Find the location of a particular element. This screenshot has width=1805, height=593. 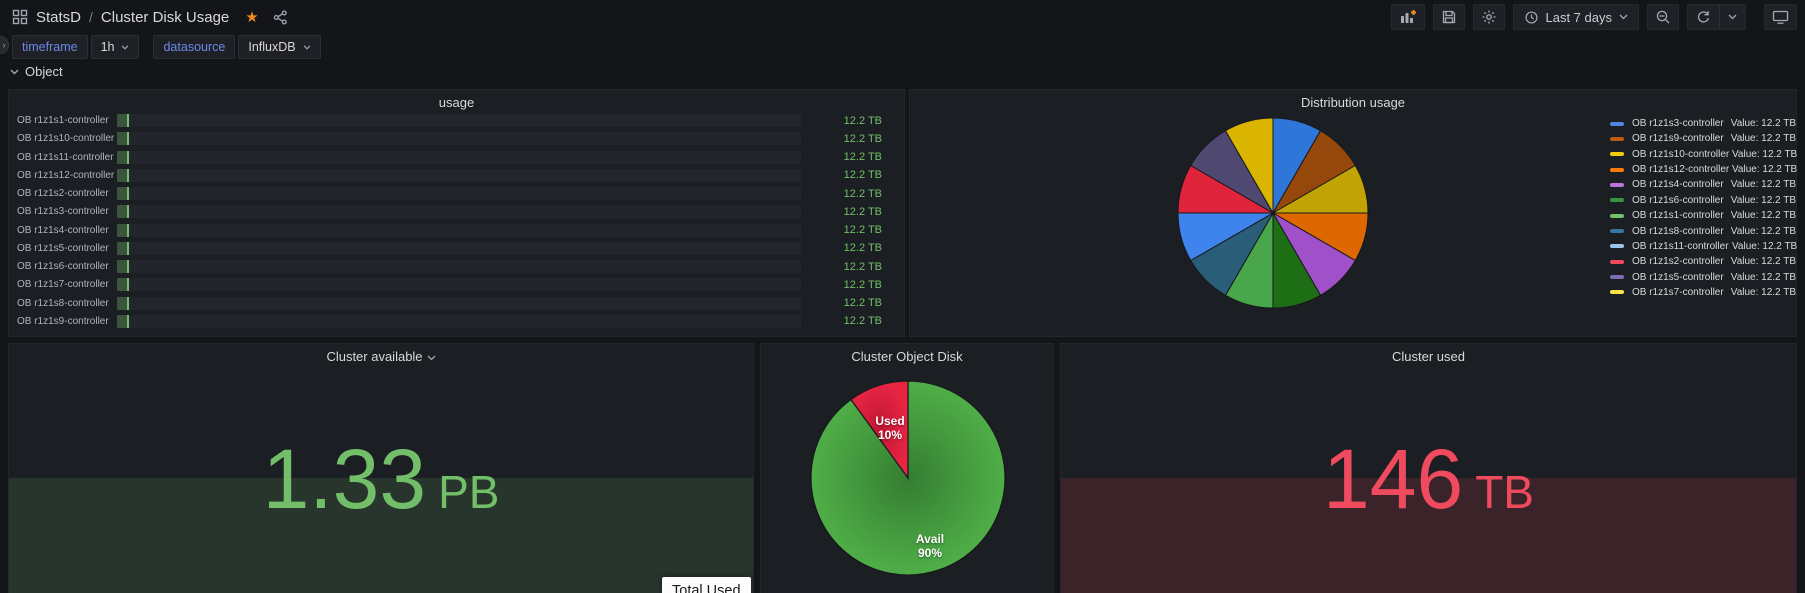

favorite-star-icon: ★ is located at coordinates (252, 17).